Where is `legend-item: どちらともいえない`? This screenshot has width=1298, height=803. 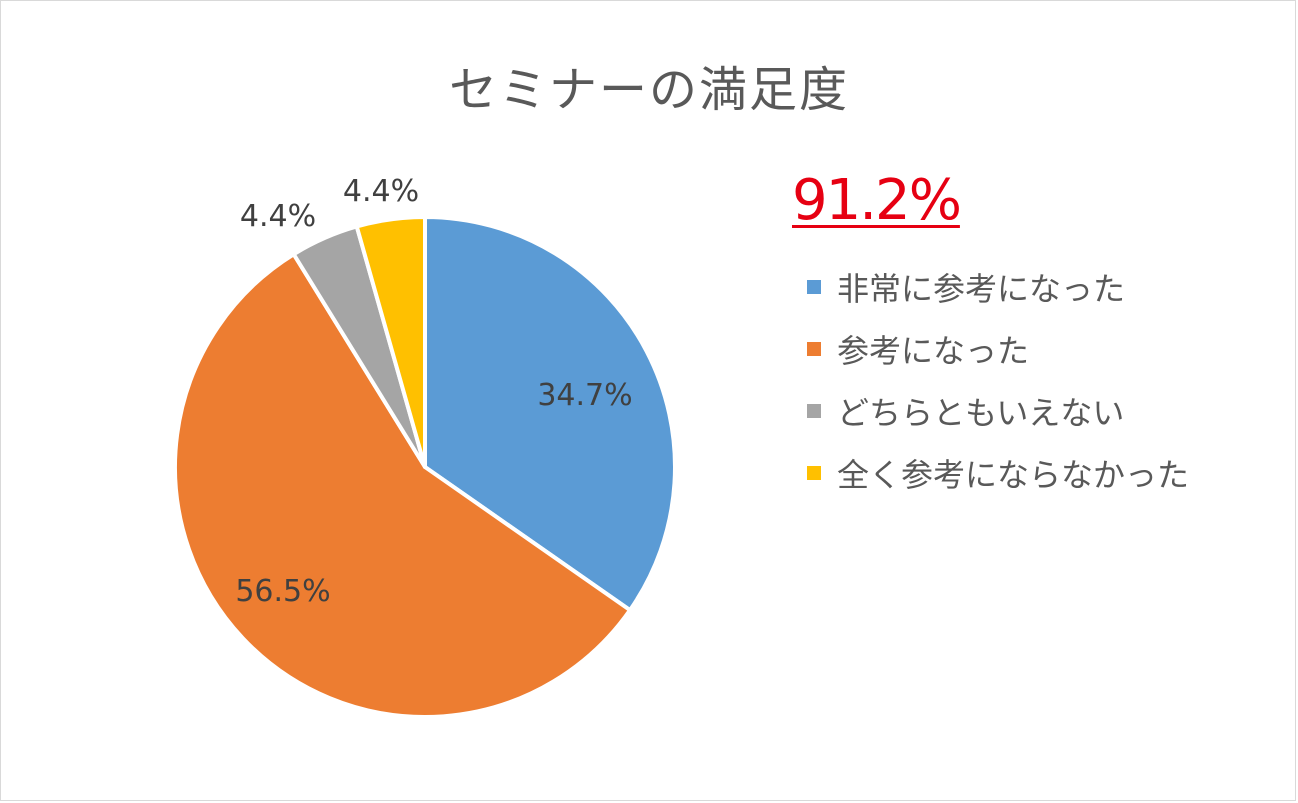
legend-item: どちらともいえない is located at coordinates (998, 411).